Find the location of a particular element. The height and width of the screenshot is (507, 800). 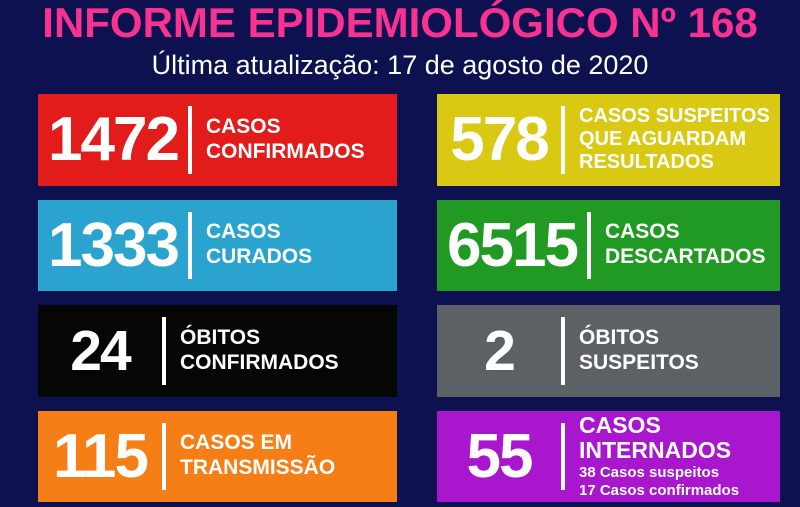

label-line: QUE AGUARDAM is located at coordinates (663, 139).